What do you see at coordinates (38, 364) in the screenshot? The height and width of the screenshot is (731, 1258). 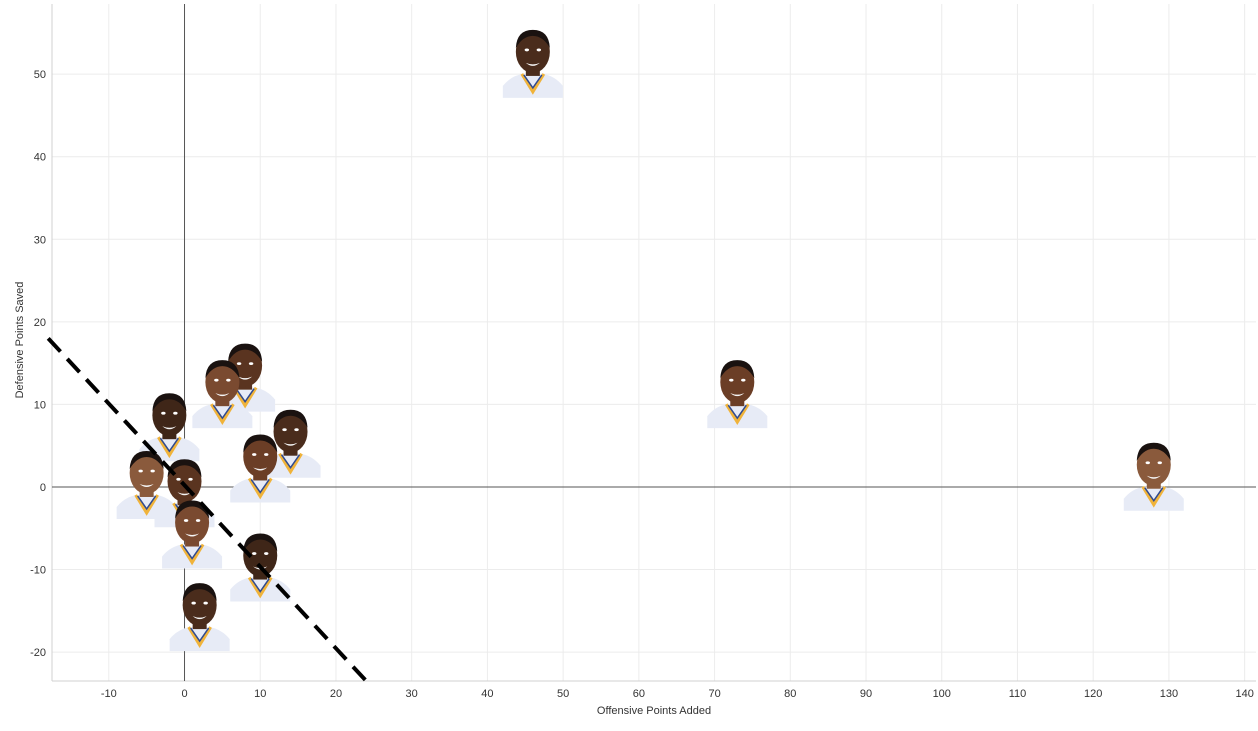 I see `y-axis-ticks: -20 -10 0 10 20 30 40 50` at bounding box center [38, 364].